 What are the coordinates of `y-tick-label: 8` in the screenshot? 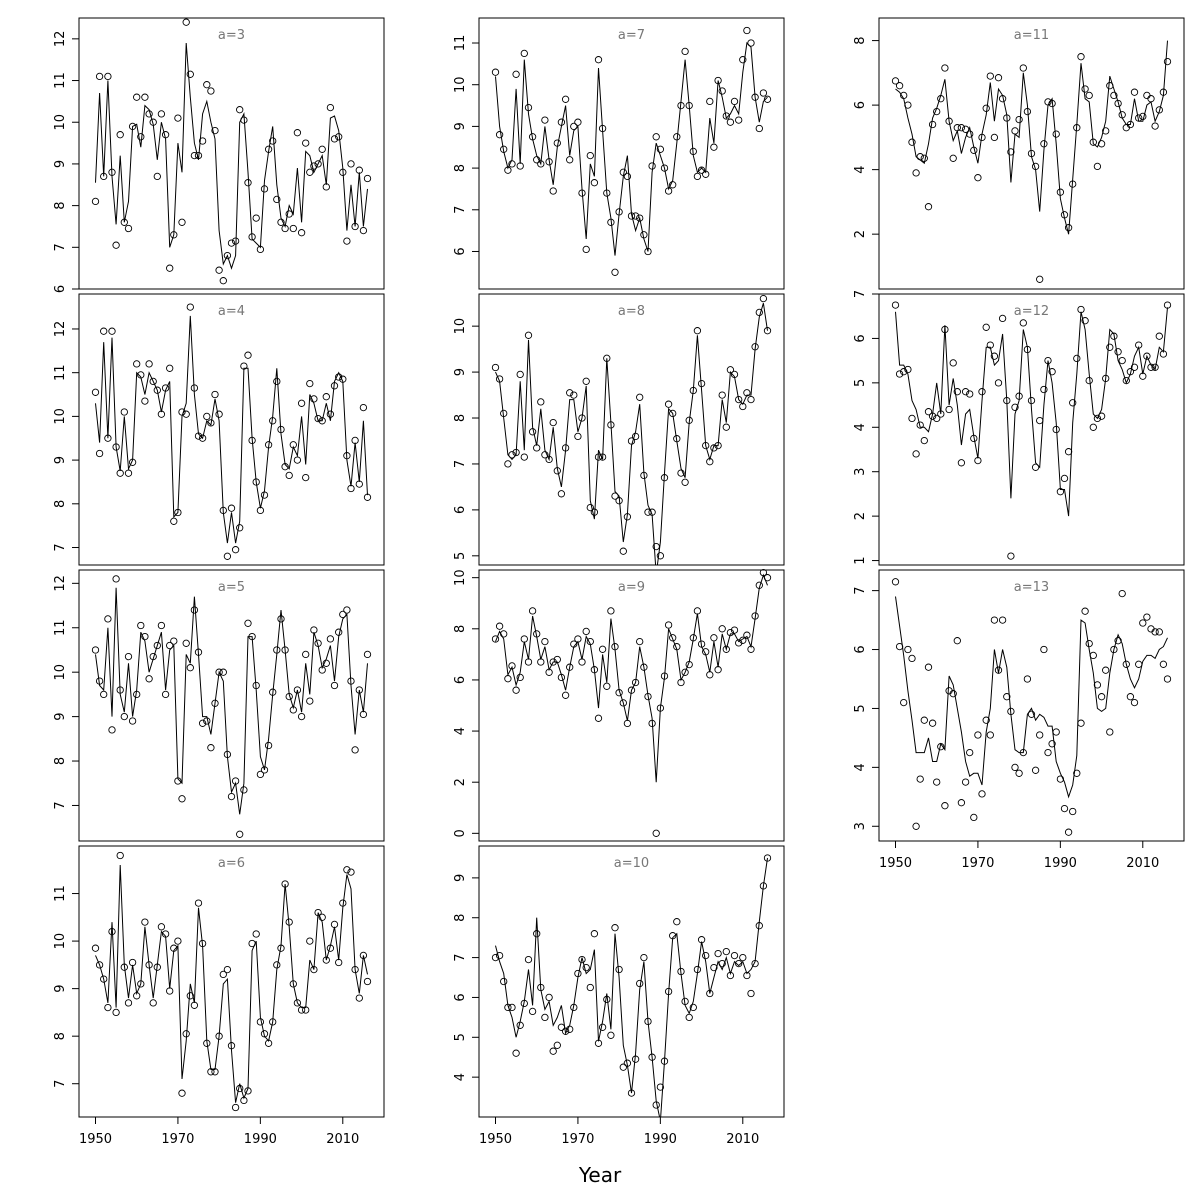 It's located at (60, 1036).